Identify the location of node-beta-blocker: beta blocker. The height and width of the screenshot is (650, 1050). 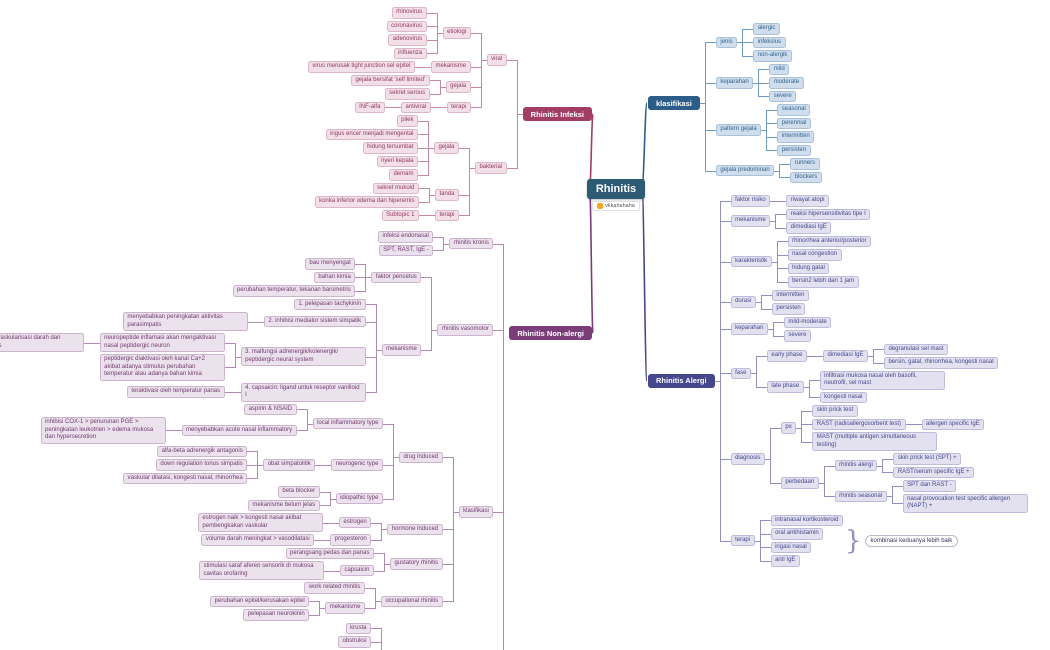
(298, 492).